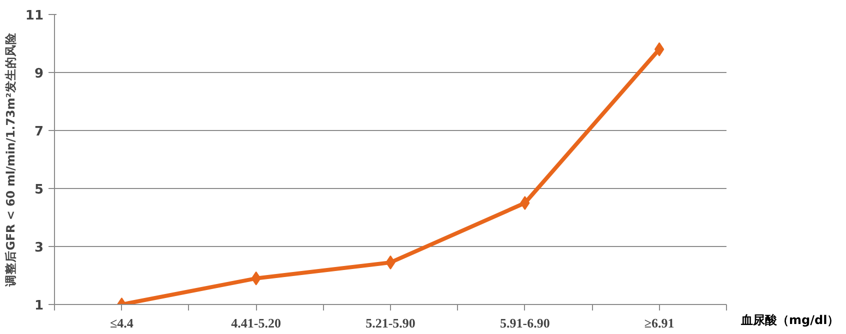 This screenshot has width=846, height=334. I want to click on x-axis-title: 血尿酸（mg/dl）, so click(790, 320).